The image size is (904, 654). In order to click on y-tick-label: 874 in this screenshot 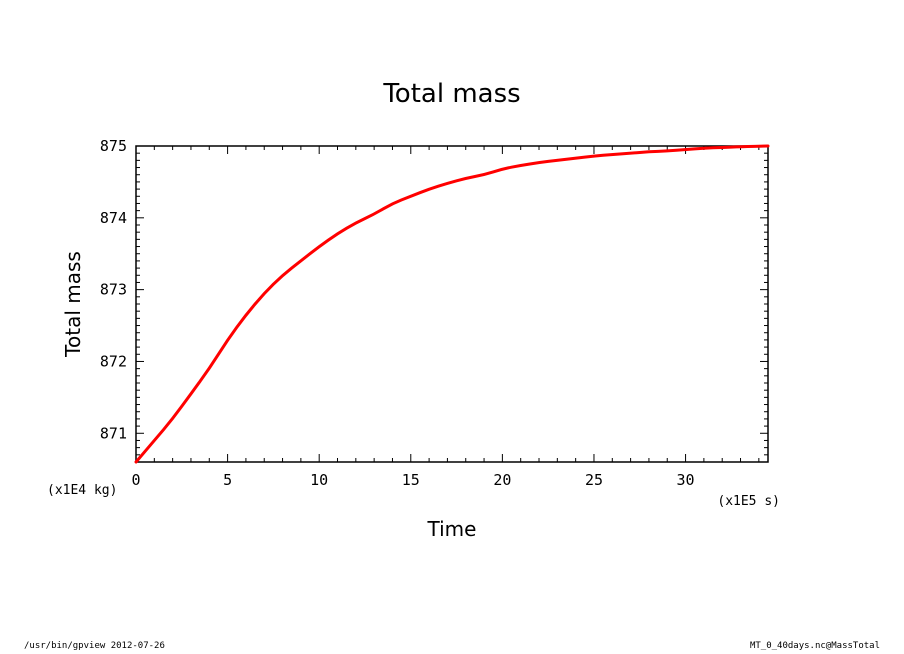, I will do `click(113, 218)`.